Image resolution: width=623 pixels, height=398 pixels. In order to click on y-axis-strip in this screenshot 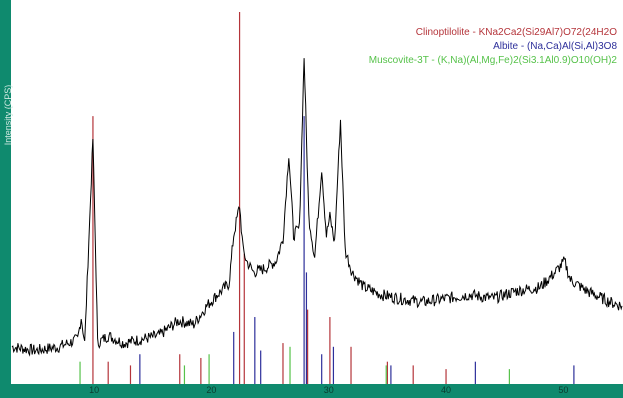, I will do `click(5, 199)`.